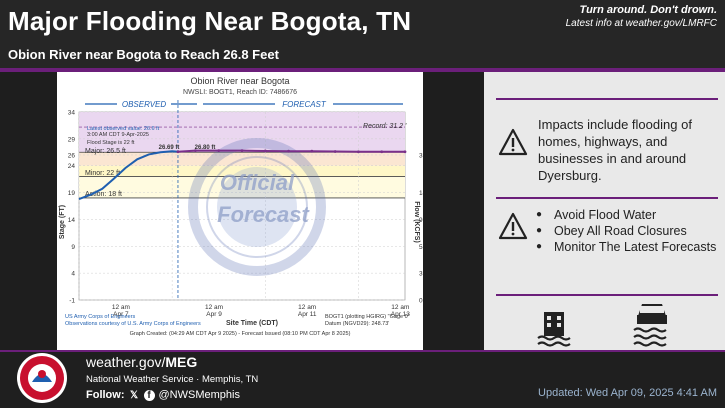 Image resolution: width=725 pixels, height=408 pixels. What do you see at coordinates (62, 222) in the screenshot?
I see `y-axis-label: Stage (FT)` at bounding box center [62, 222].